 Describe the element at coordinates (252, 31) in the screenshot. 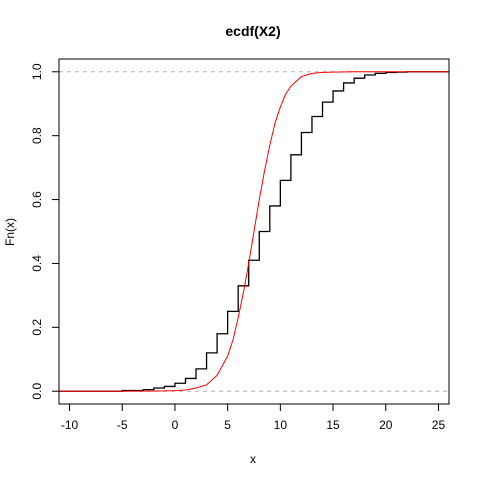

I see `chart-title: ecdf(X2)` at that location.